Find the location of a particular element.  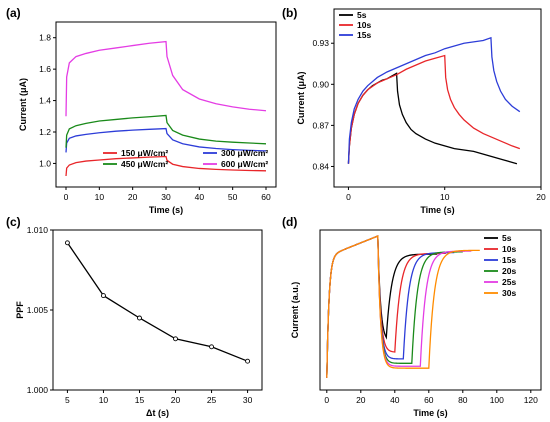

x-tick-label: 50 is located at coordinates (233, 197).